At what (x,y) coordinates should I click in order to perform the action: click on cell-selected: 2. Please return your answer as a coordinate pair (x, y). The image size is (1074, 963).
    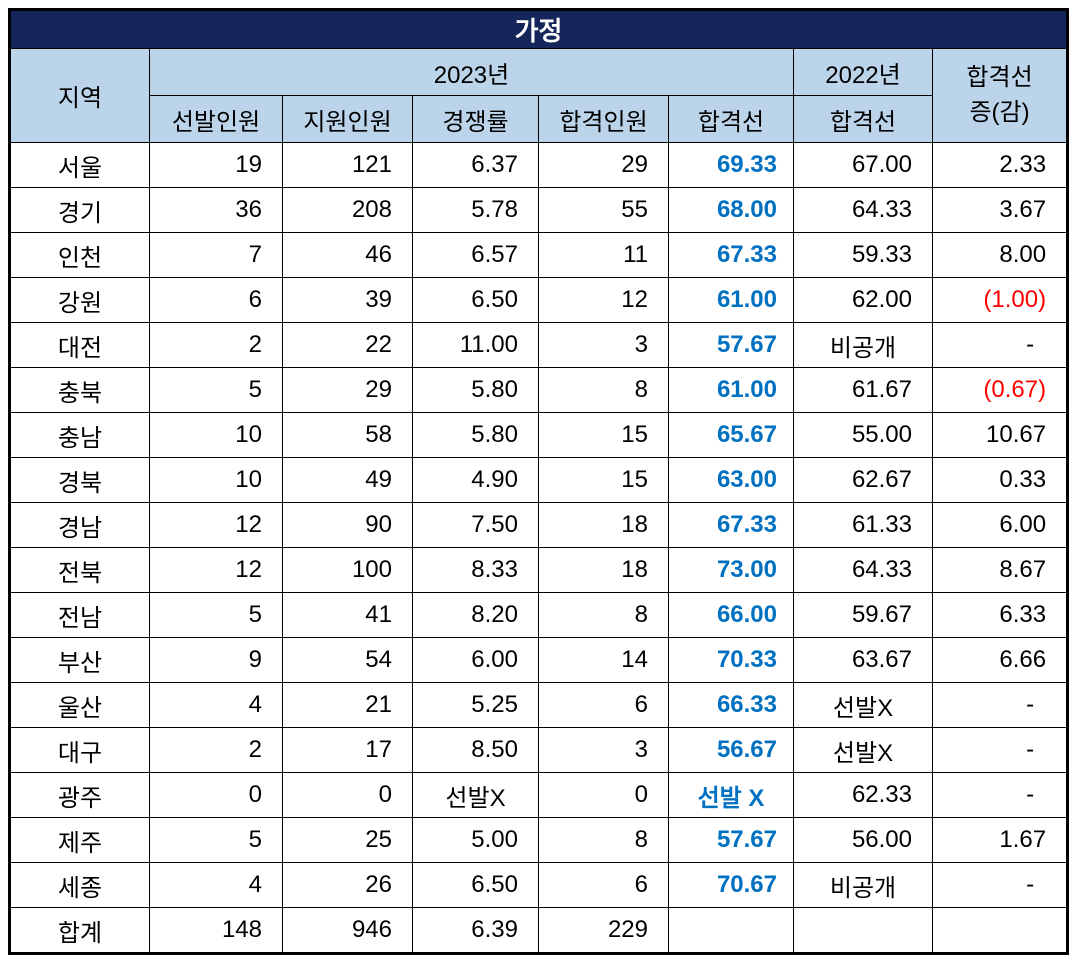
    Looking at the image, I should click on (216, 750).